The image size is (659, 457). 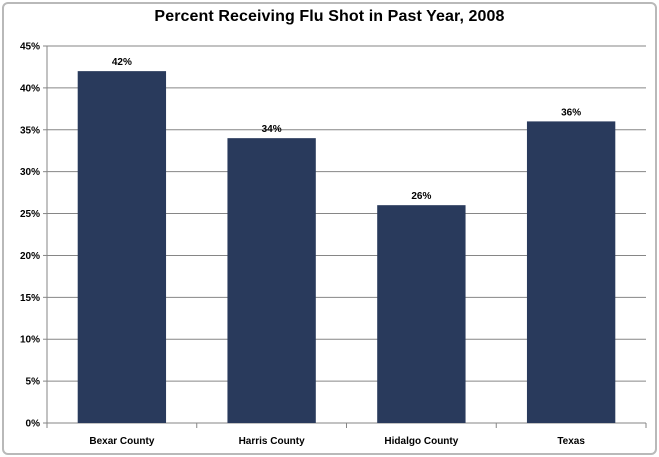 What do you see at coordinates (571, 272) in the screenshot?
I see `bar-texas` at bounding box center [571, 272].